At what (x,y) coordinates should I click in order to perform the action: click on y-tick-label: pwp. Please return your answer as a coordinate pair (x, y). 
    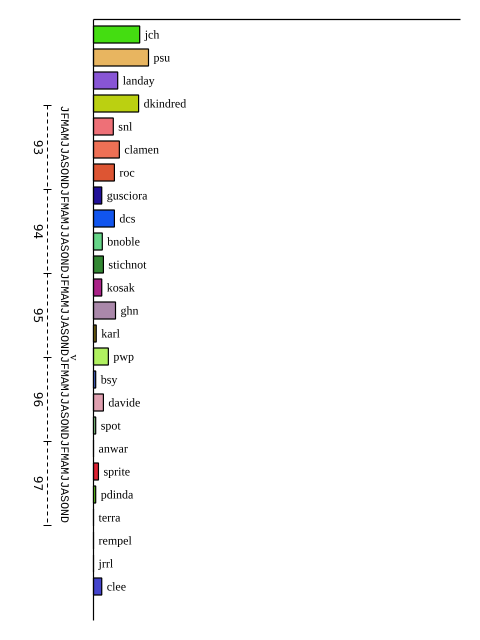
    Looking at the image, I should click on (123, 357).